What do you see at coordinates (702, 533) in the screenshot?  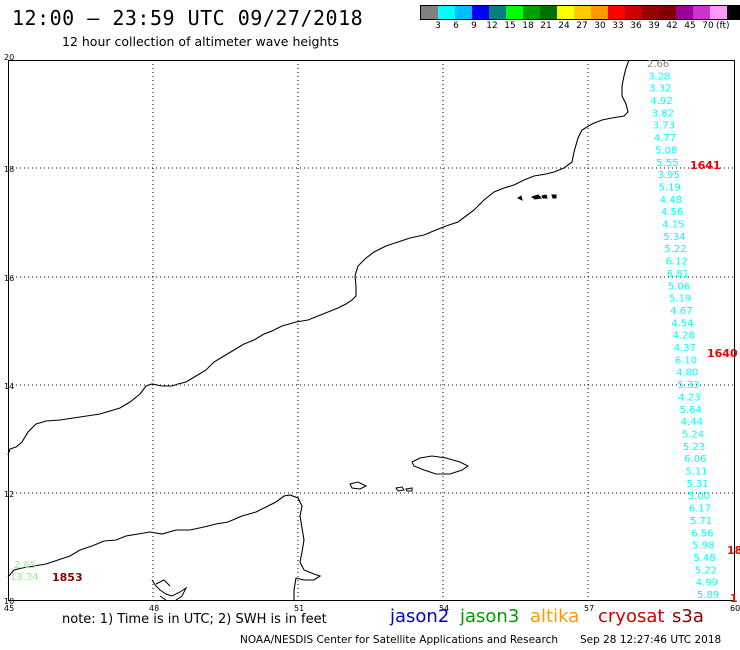 I see `wave-height-value: 6.56` at bounding box center [702, 533].